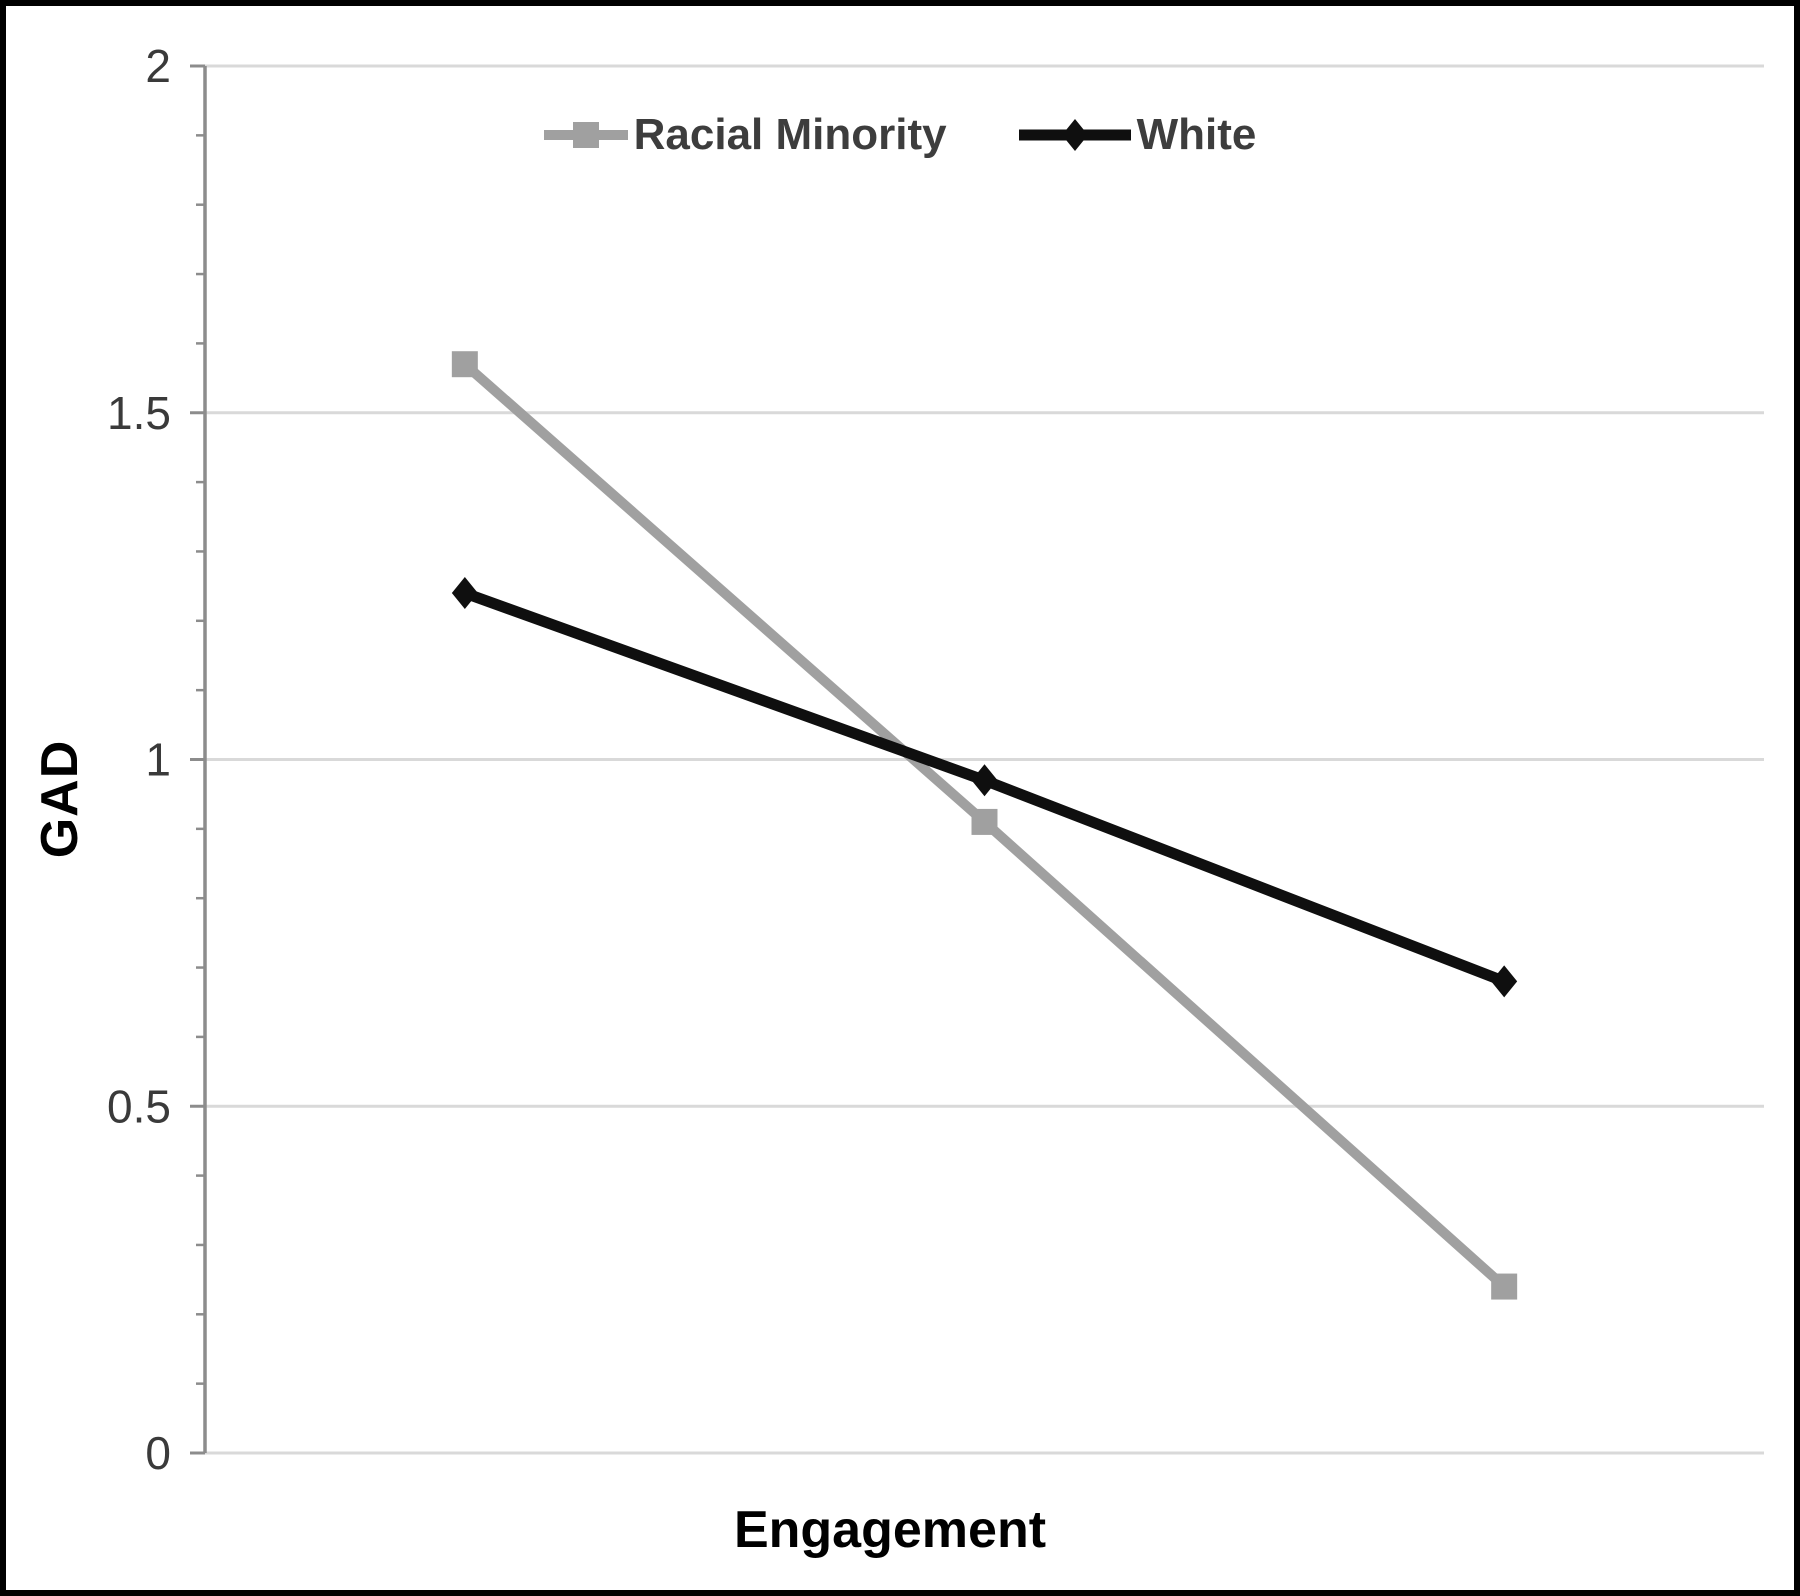  Describe the element at coordinates (139, 1106) in the screenshot. I see `y-tick-label: 0.5` at that location.